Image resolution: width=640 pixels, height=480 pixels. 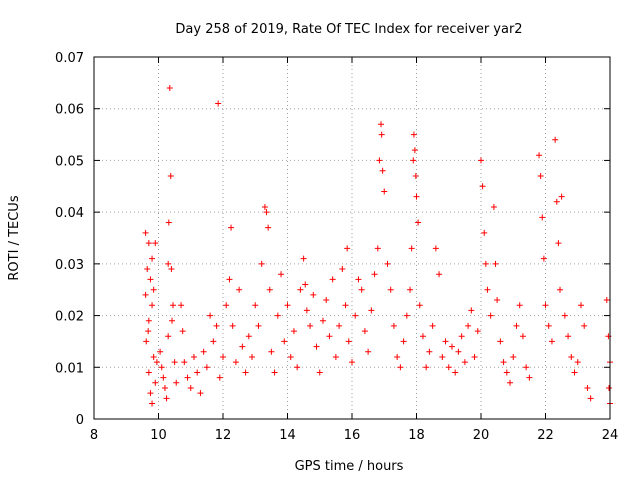 What do you see at coordinates (69, 161) in the screenshot?
I see `y-tick-label: 0.05` at bounding box center [69, 161].